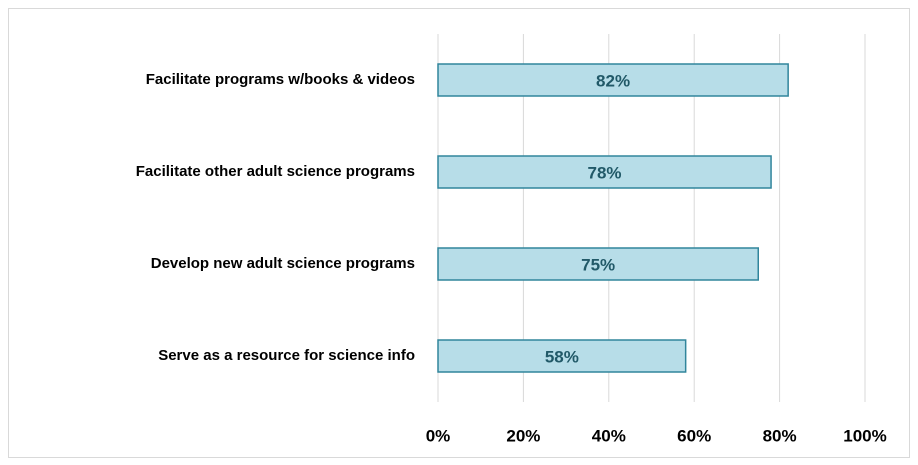  What do you see at coordinates (283, 263) in the screenshot?
I see `y-tick-label: Develop new adult science programs` at bounding box center [283, 263].